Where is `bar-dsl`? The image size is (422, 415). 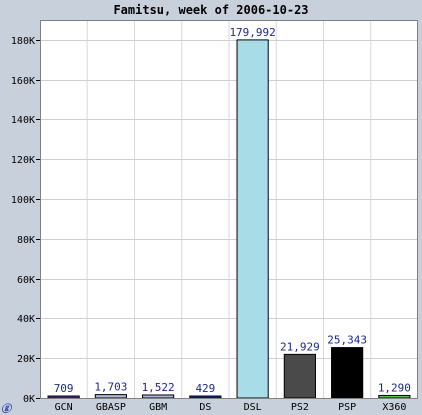
bar-dsl is located at coordinates (252, 219).